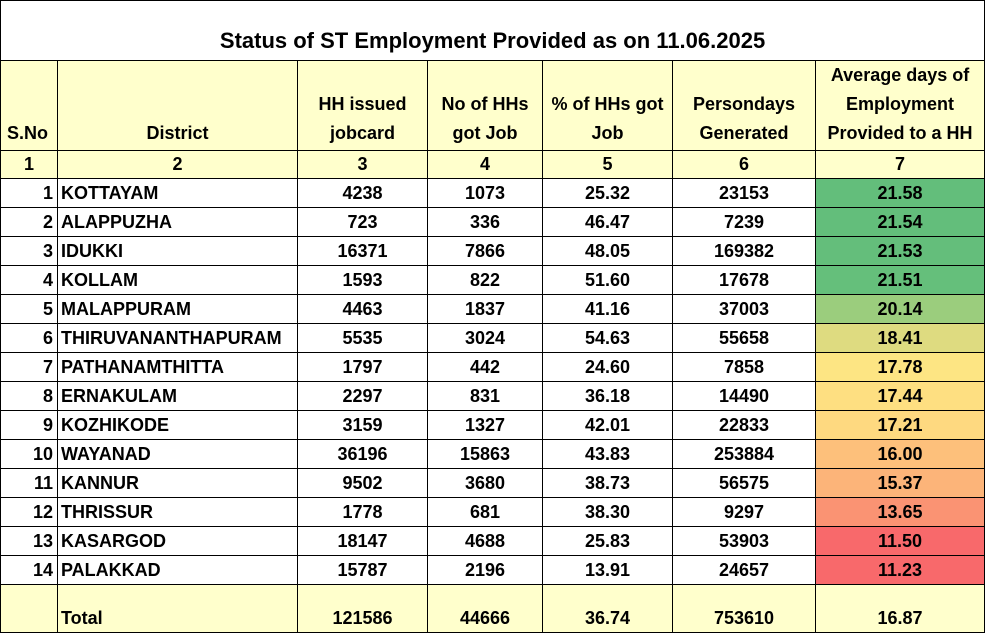 This screenshot has height=633, width=985. What do you see at coordinates (362, 454) in the screenshot?
I see `cell-jobcard: 36196` at bounding box center [362, 454].